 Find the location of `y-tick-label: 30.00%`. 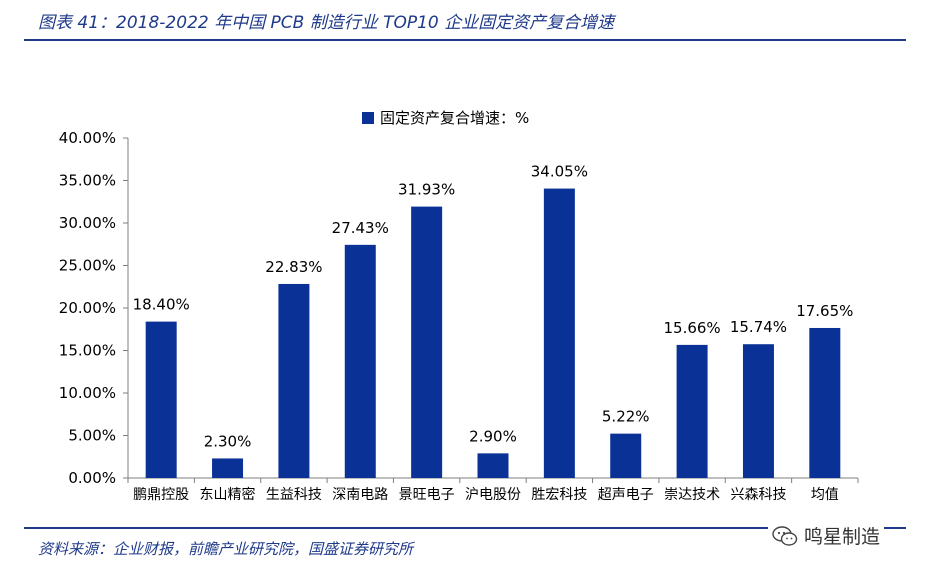

y-tick-label: 30.00% is located at coordinates (87, 223).